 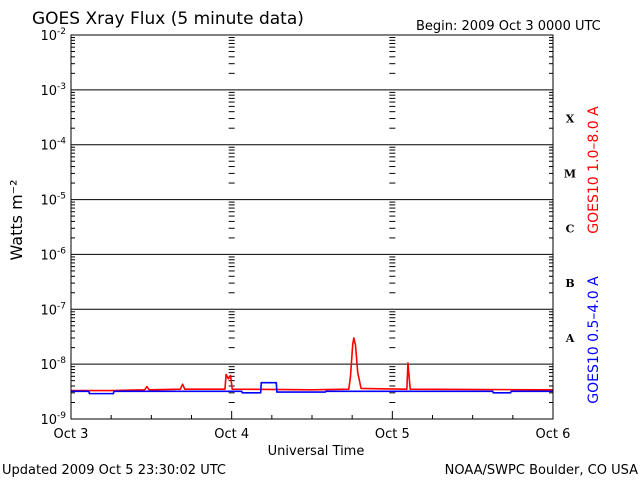 What do you see at coordinates (61, 142) in the screenshot?
I see `y-tick-exponent: -4` at bounding box center [61, 142].